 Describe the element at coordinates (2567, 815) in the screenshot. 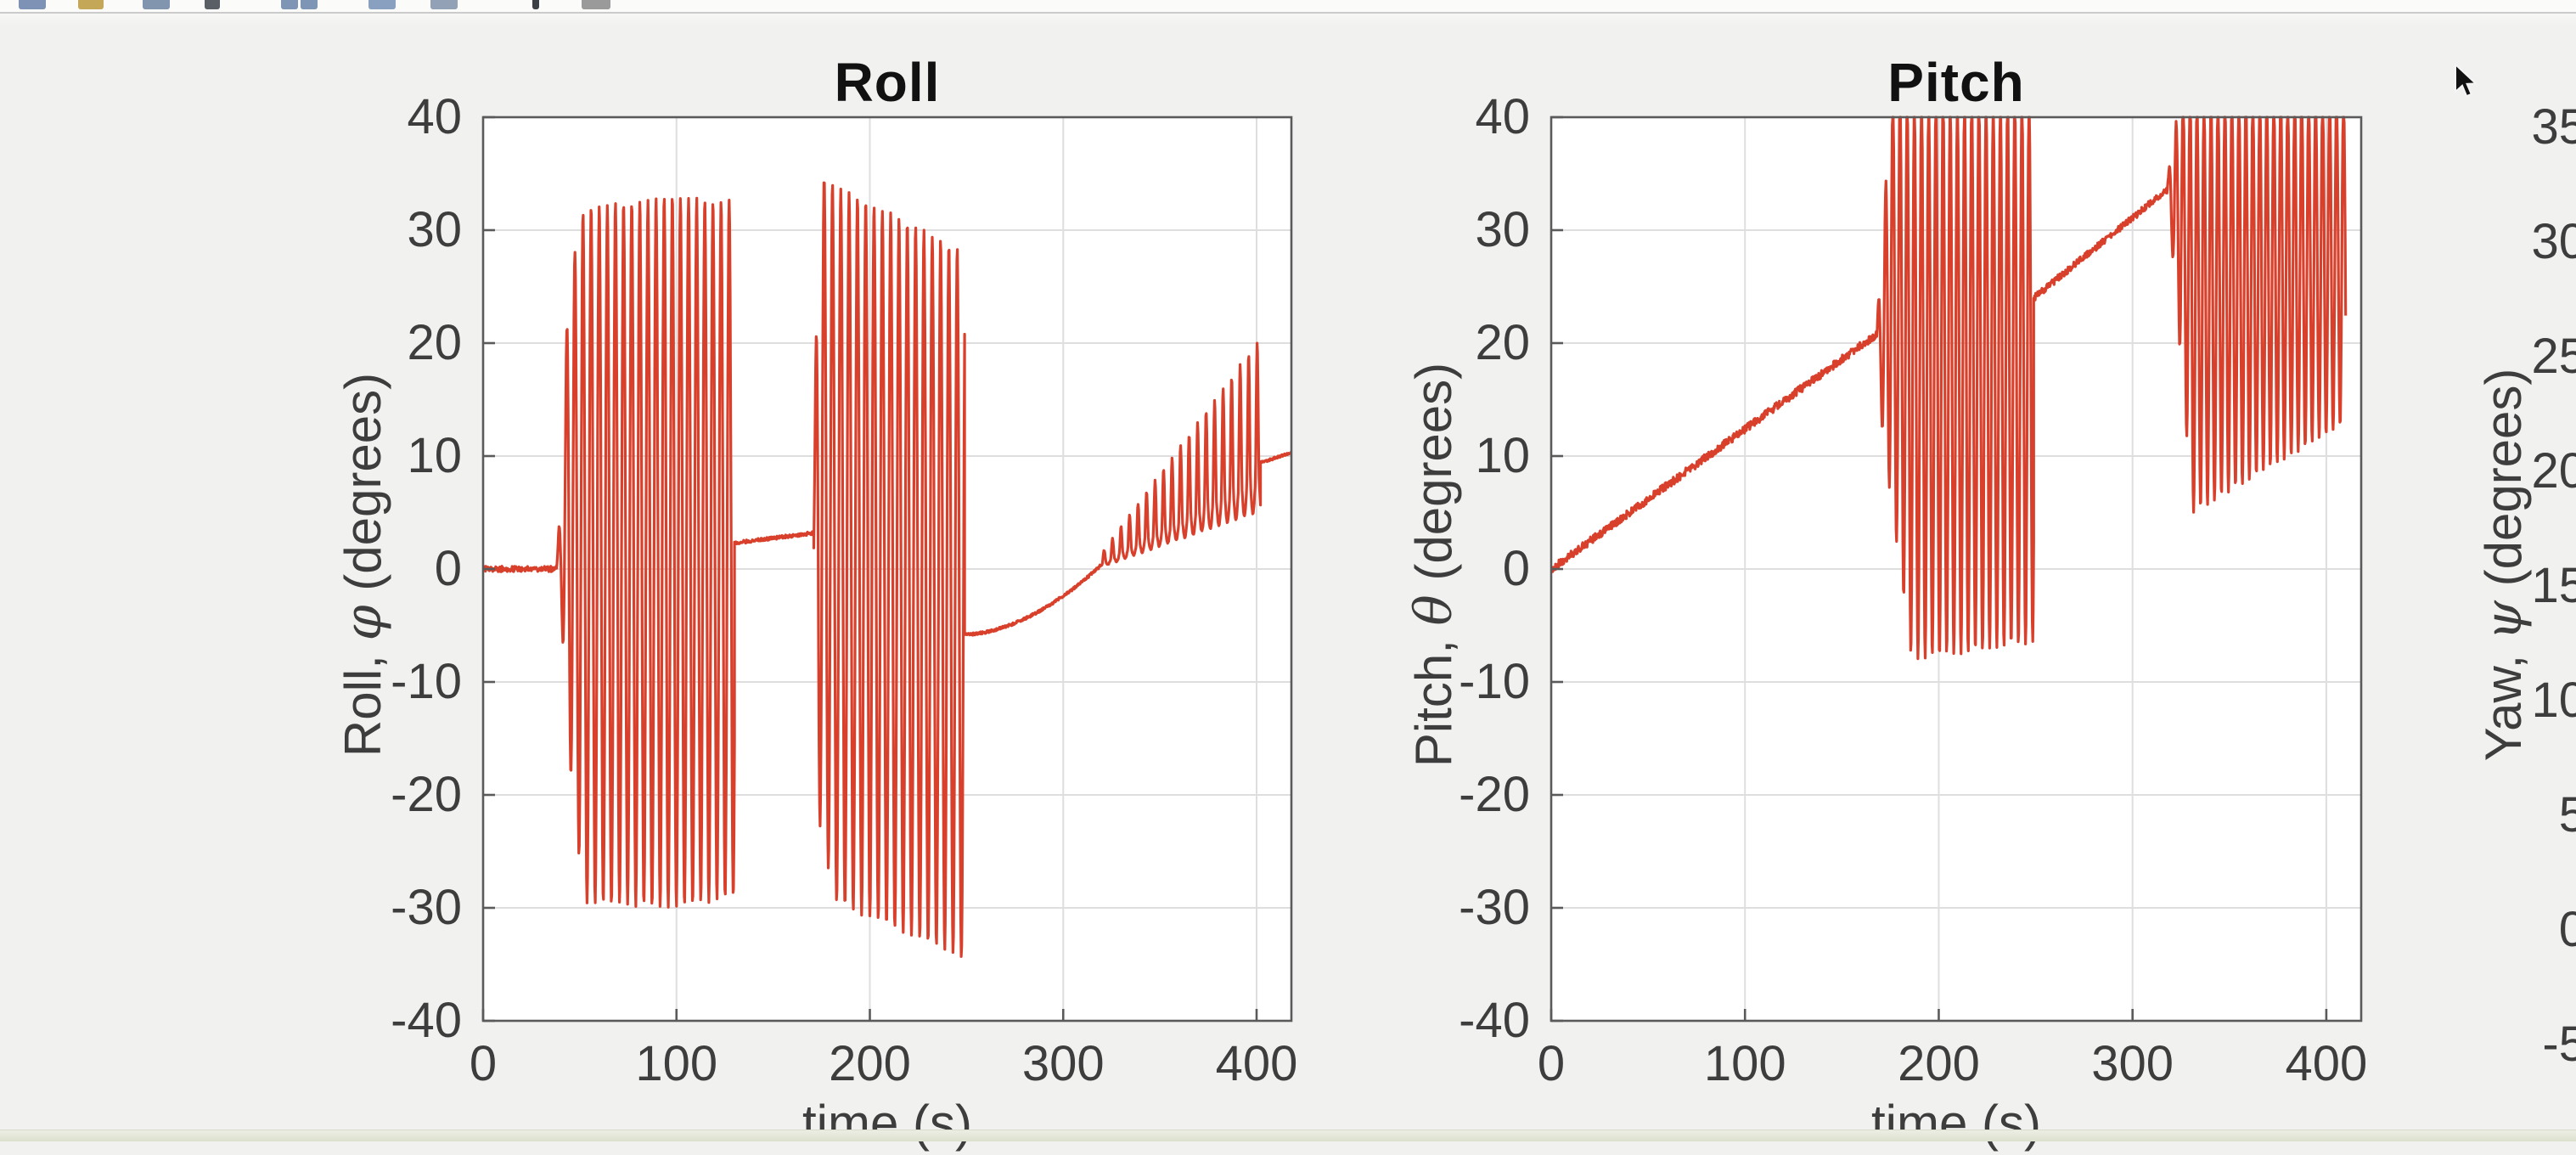

I see `y-tick-label: 5` at that location.